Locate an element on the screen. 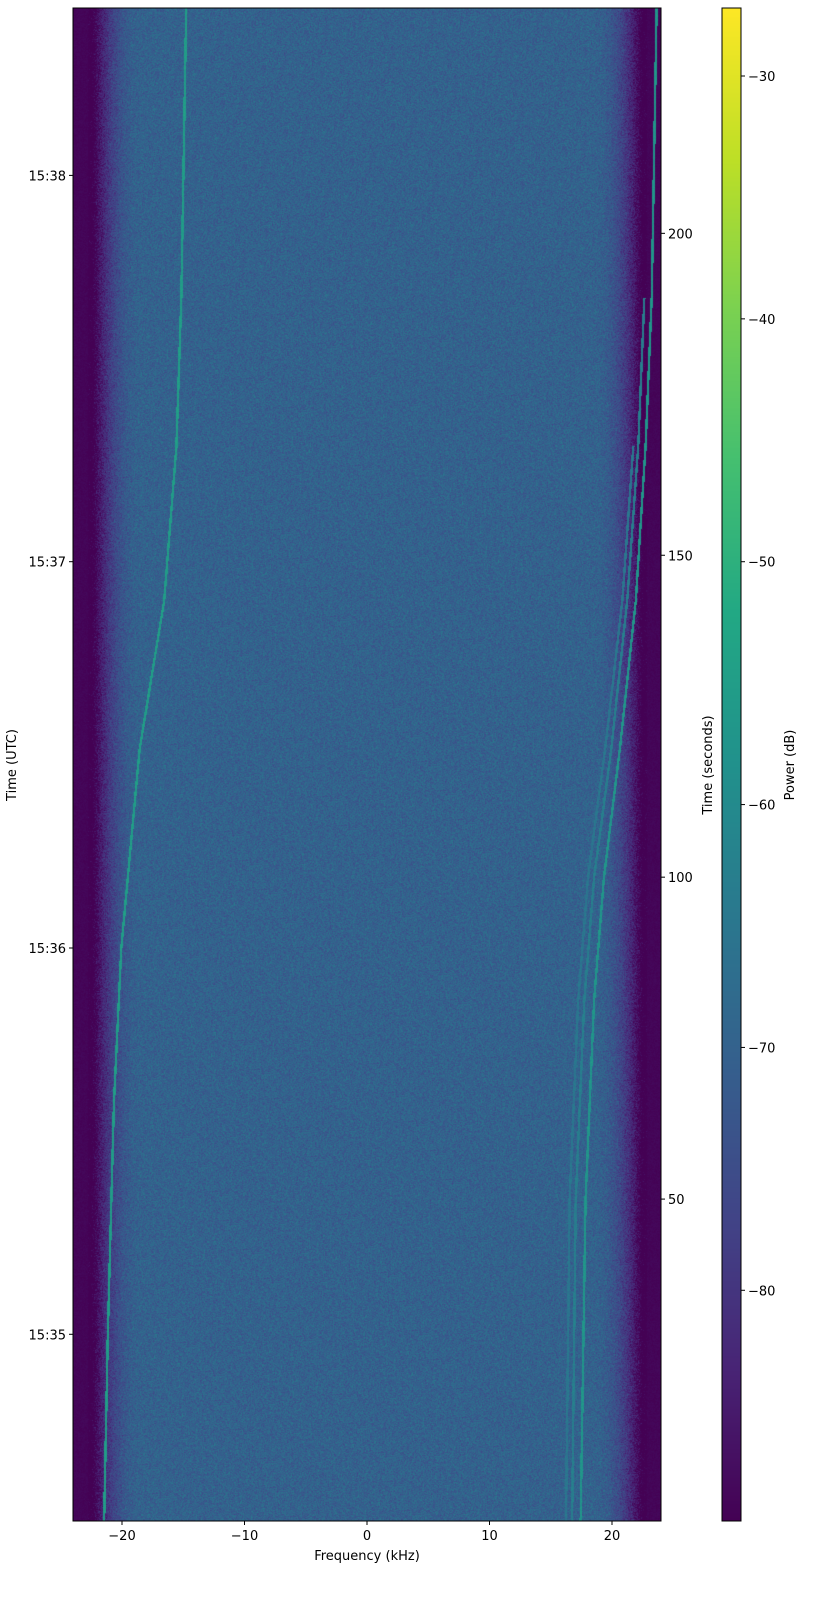  colorbar-tick-label: −80 is located at coordinates (761, 1291).